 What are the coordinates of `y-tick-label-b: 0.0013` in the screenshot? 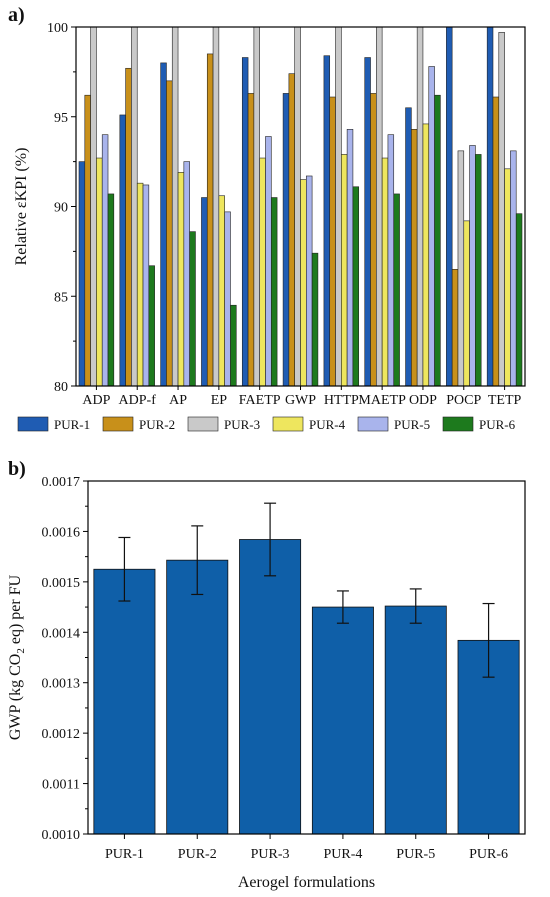 It's located at (61, 684).